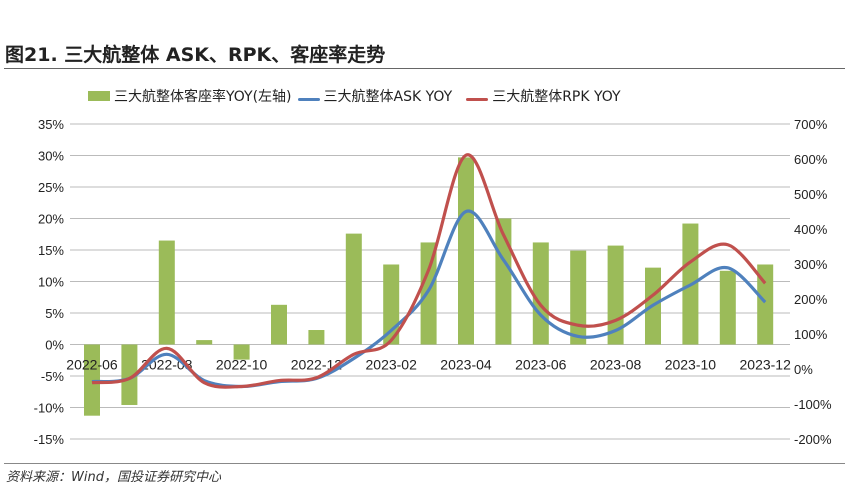 The height and width of the screenshot is (490, 849). I want to click on left-tick-label: 15%, so click(51, 250).